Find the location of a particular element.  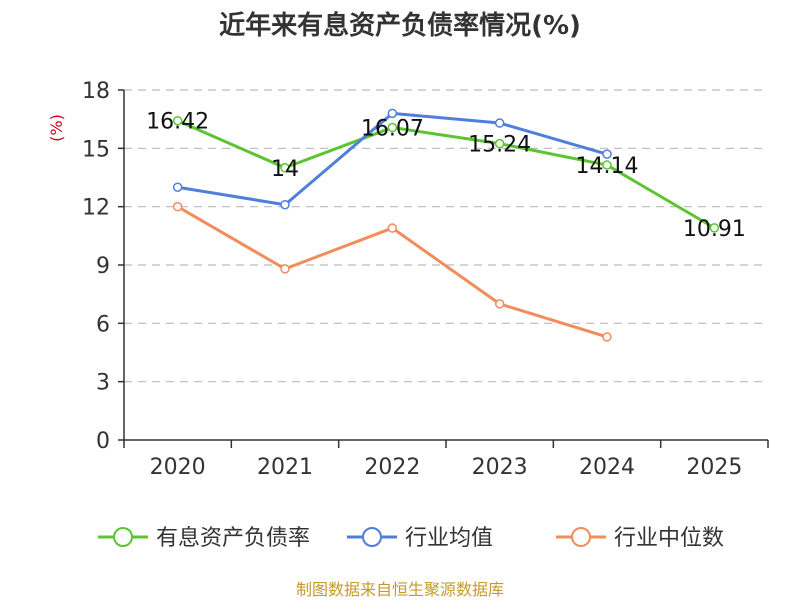

y-tick-label: 6 is located at coordinates (103, 324).